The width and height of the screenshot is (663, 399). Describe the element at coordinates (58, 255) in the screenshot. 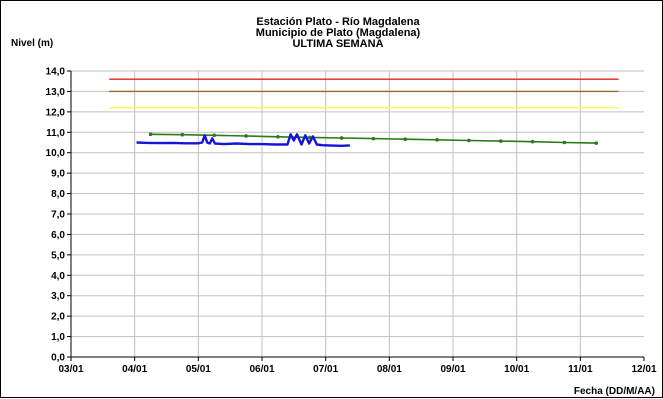

I see `y-tick-label: 5,0` at that location.